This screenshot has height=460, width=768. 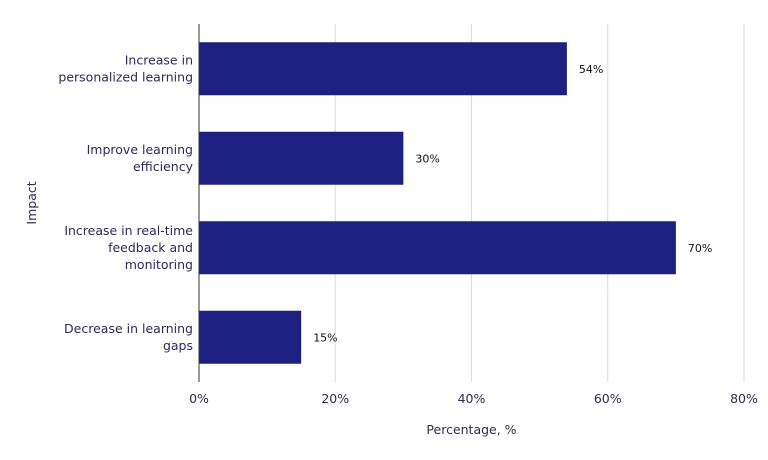 I want to click on category-label: Increase in personalized learning, so click(x=125, y=68).